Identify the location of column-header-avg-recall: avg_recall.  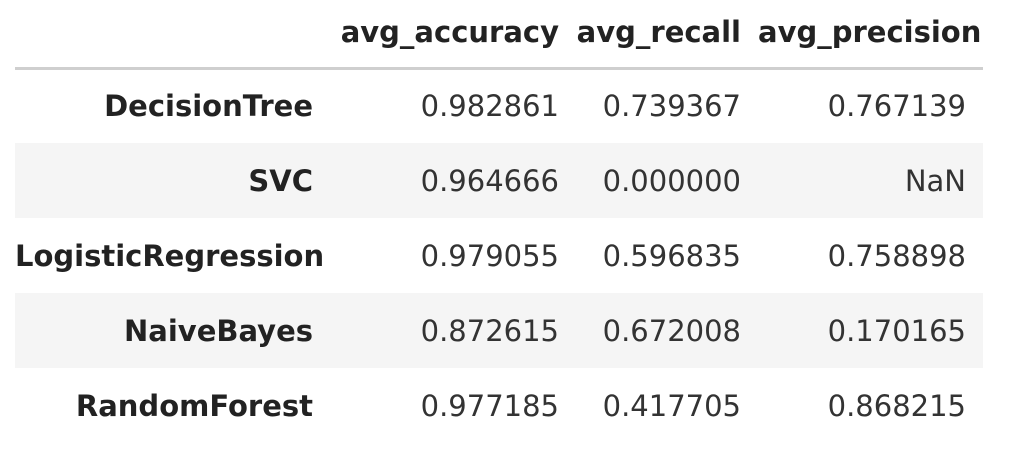
(667, 35).